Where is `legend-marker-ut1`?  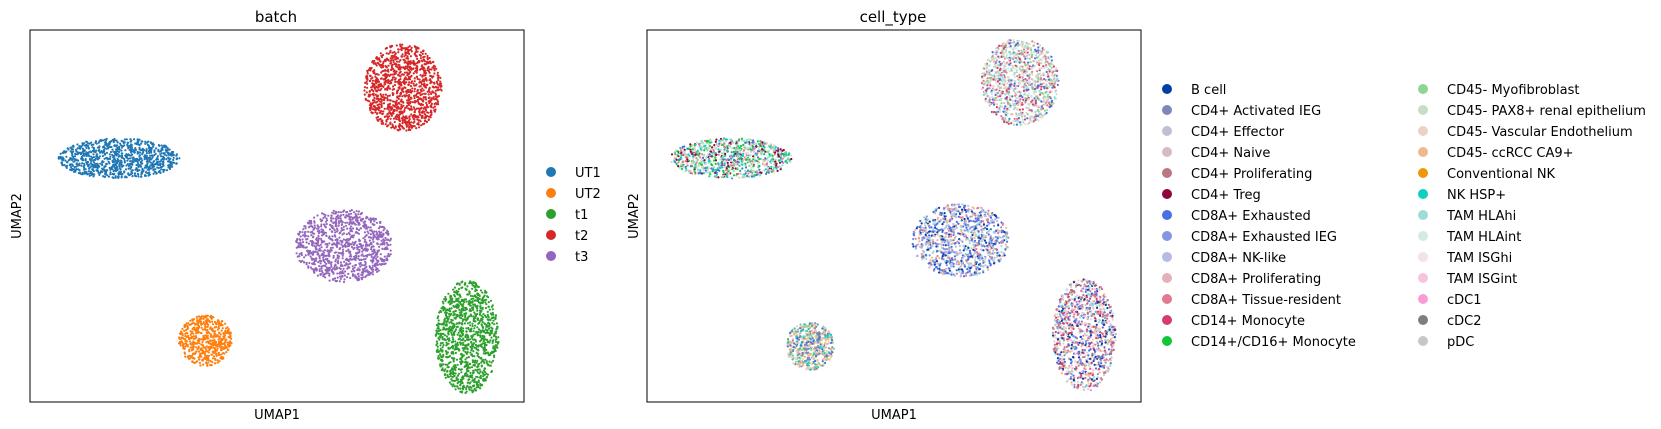
legend-marker-ut1 is located at coordinates (551, 172).